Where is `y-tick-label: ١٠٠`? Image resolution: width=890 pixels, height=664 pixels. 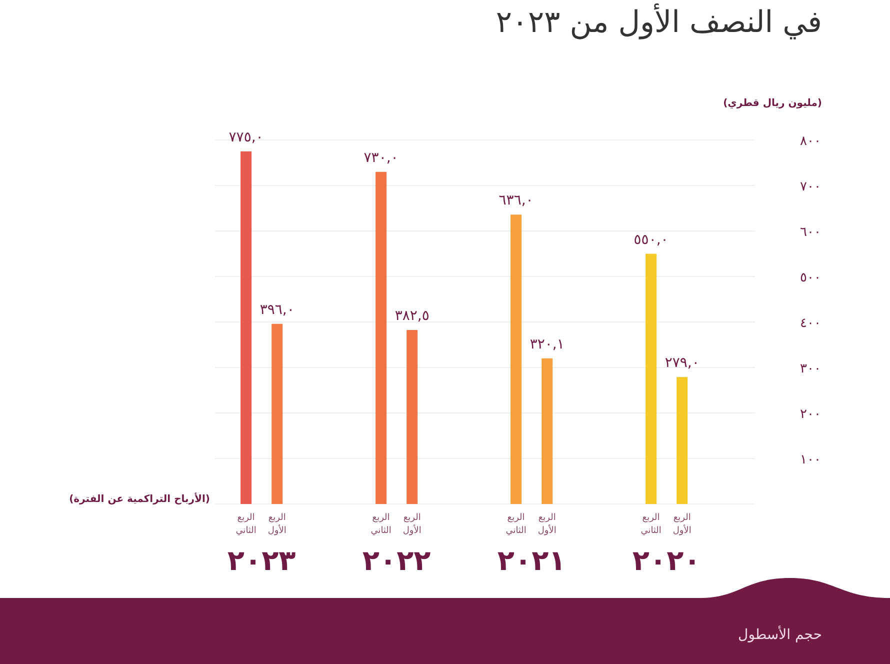 y-tick-label: ١٠٠ is located at coordinates (810, 460).